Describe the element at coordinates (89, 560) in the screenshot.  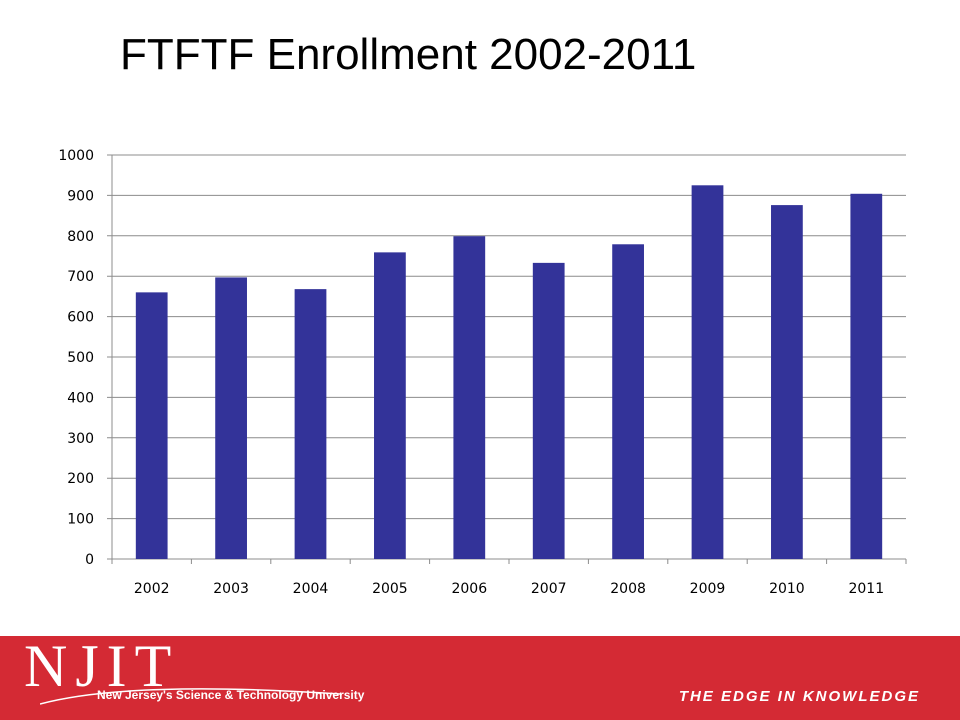
I see `y-tick-label: 0` at that location.